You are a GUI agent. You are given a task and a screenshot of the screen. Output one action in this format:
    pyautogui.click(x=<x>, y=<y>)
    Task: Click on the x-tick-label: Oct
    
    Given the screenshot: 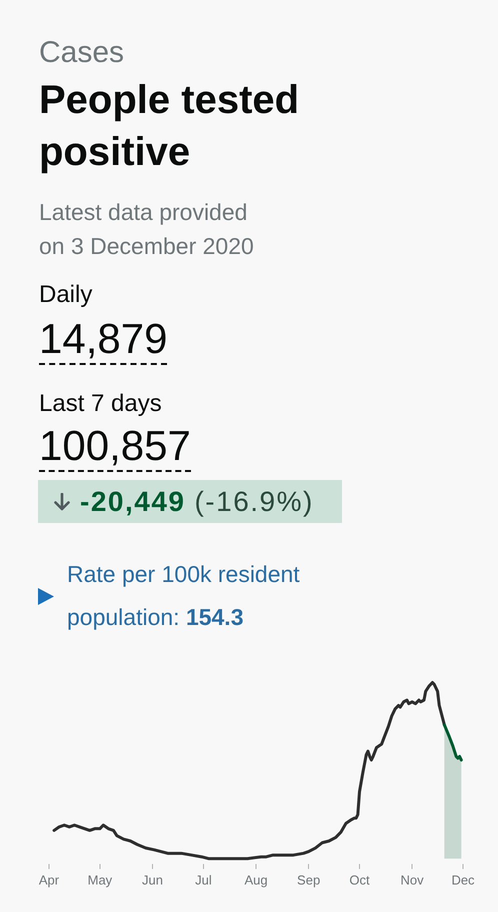 What is the action you would take?
    pyautogui.click(x=359, y=880)
    